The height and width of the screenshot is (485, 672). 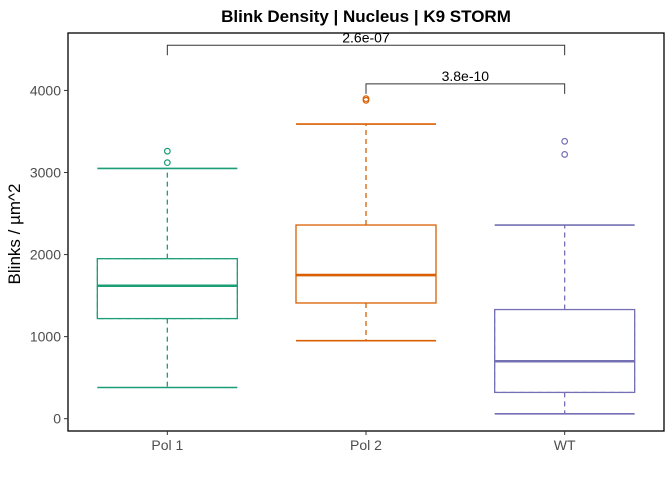 What do you see at coordinates (565, 445) in the screenshot?
I see `x-tick-label: WT` at bounding box center [565, 445].